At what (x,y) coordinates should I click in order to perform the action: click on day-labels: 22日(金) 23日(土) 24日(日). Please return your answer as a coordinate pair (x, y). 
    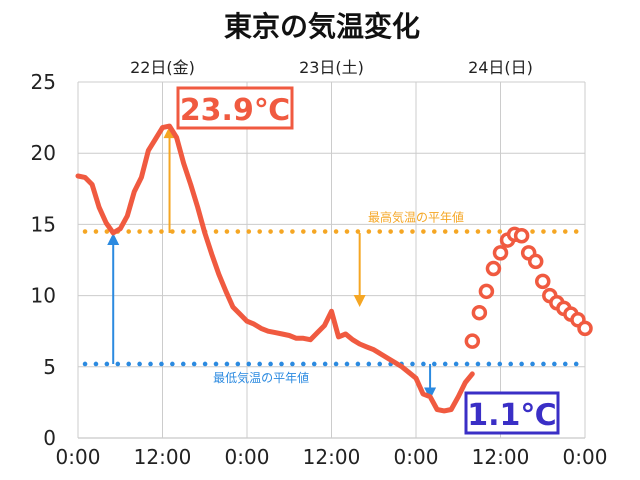
    Looking at the image, I should click on (331, 67).